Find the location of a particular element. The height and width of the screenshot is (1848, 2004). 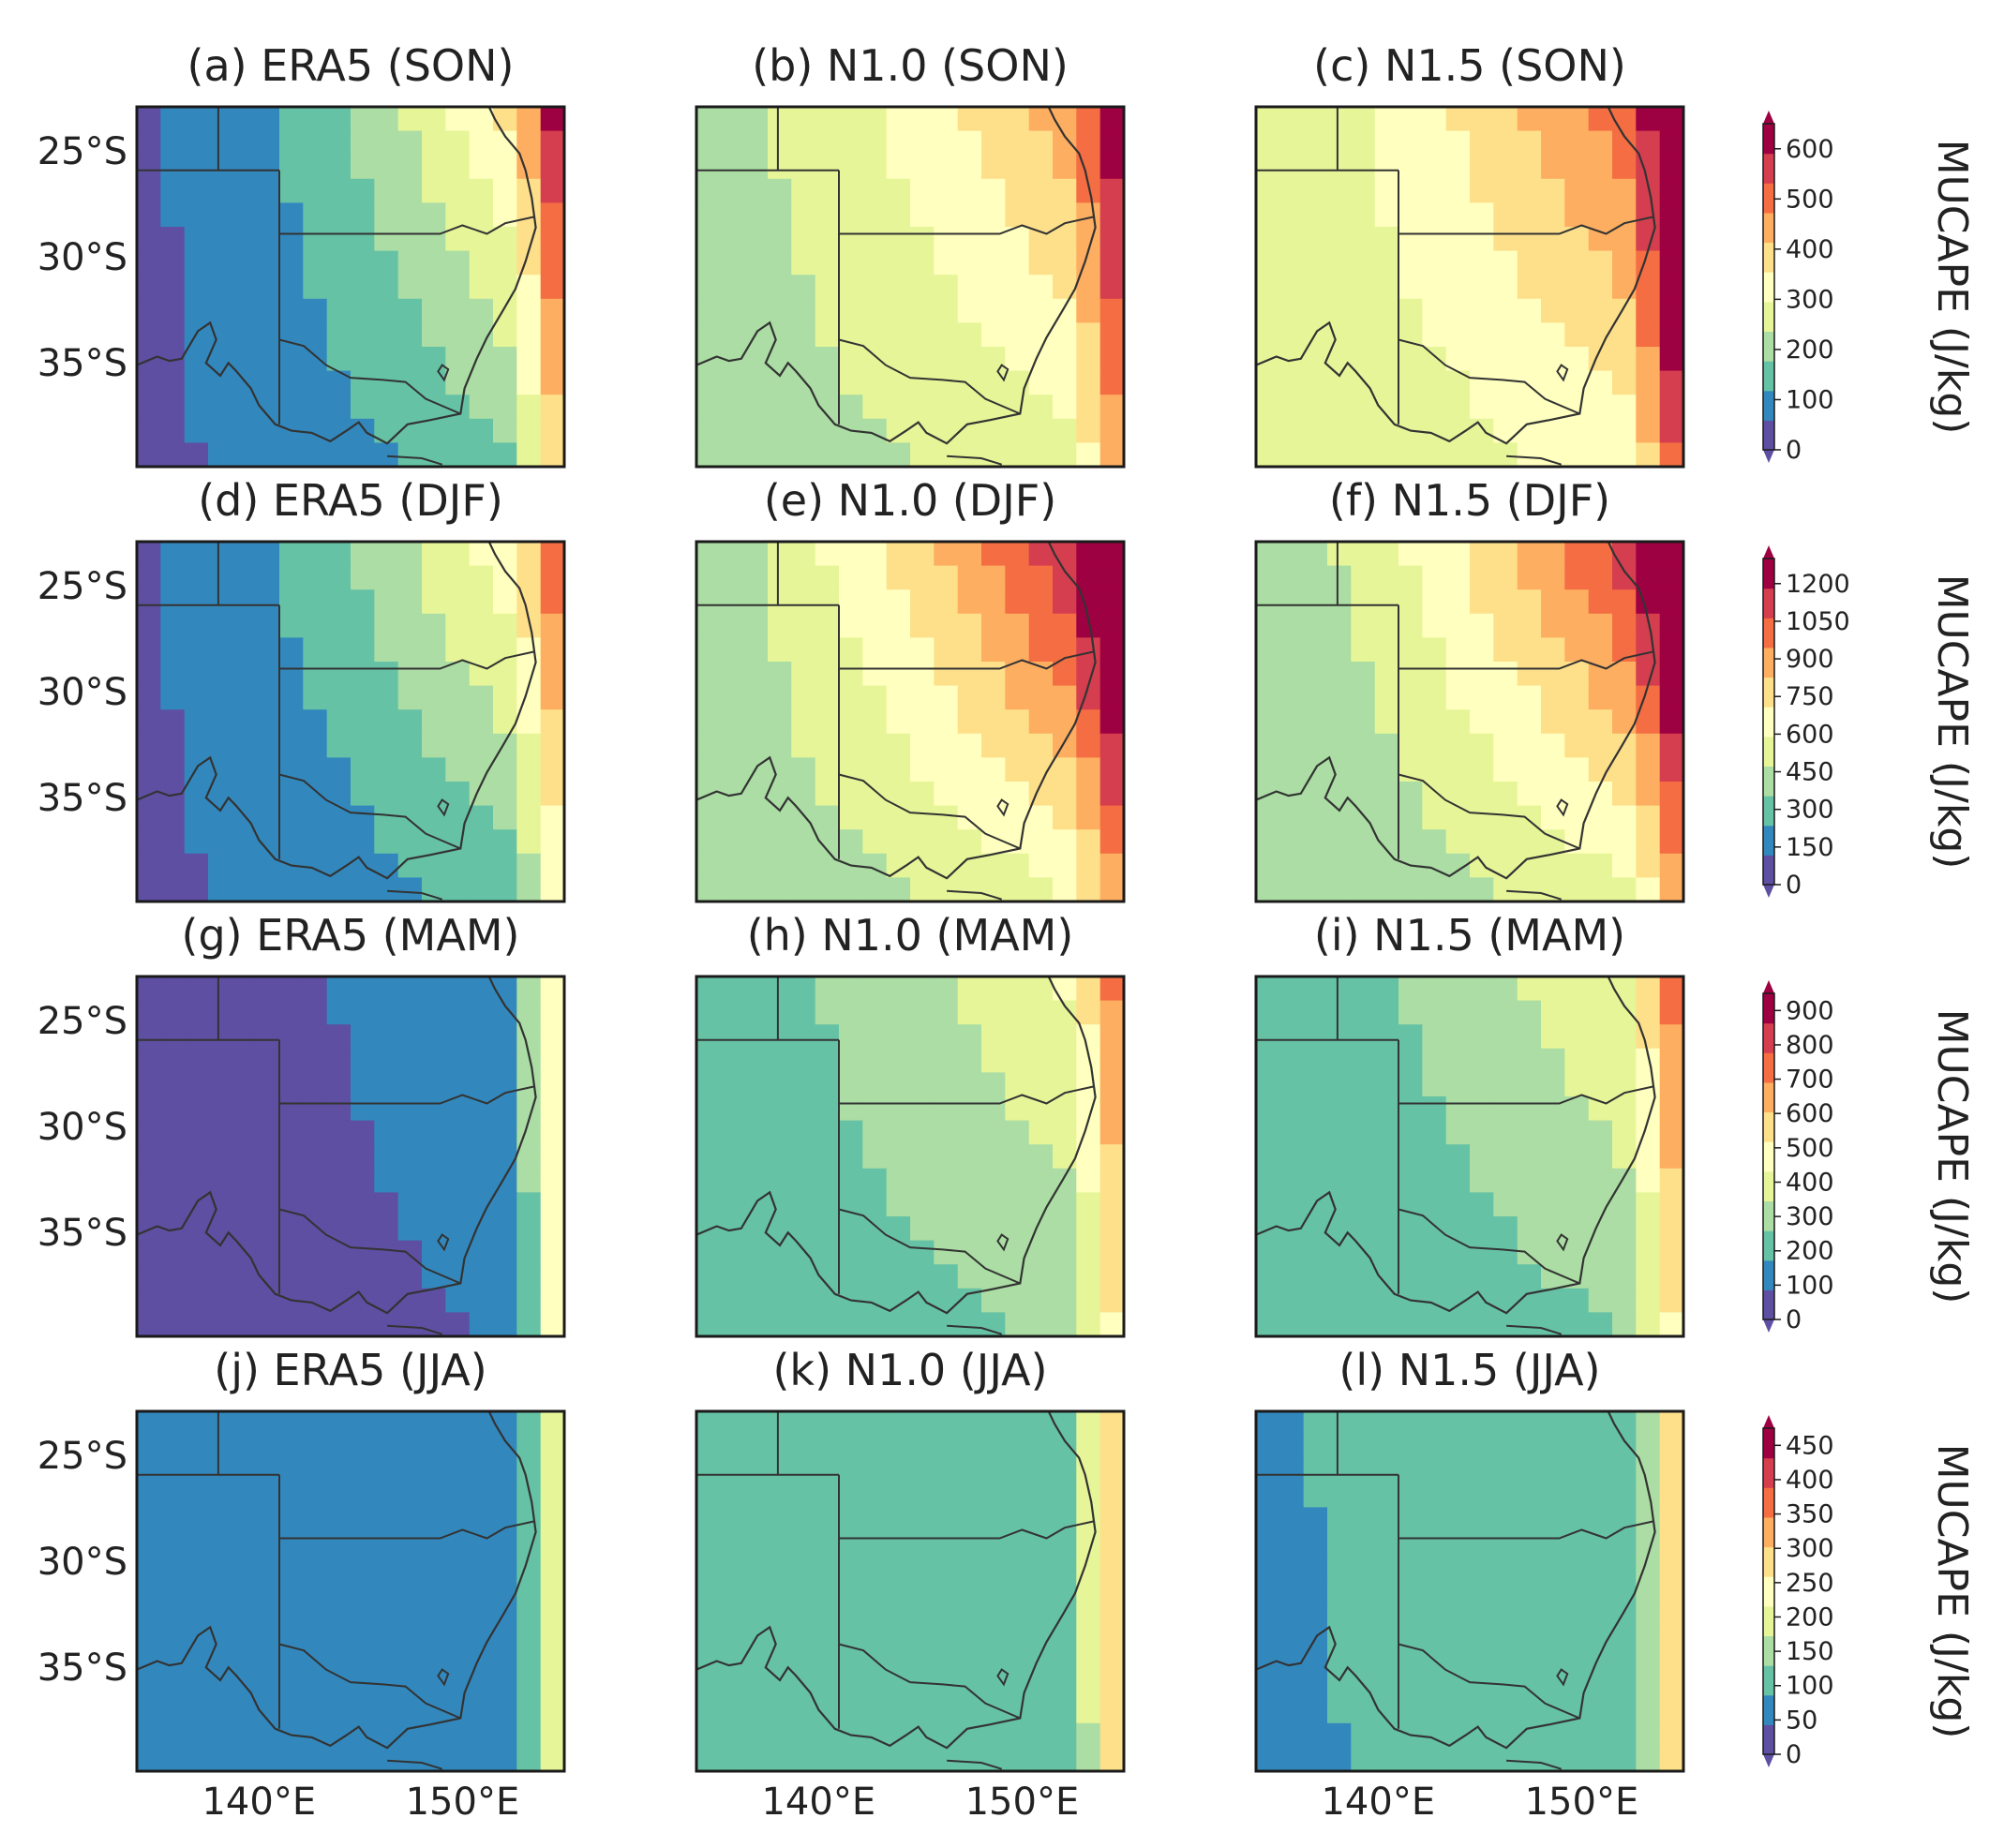

colorbar-swatch is located at coordinates (1769, 751).